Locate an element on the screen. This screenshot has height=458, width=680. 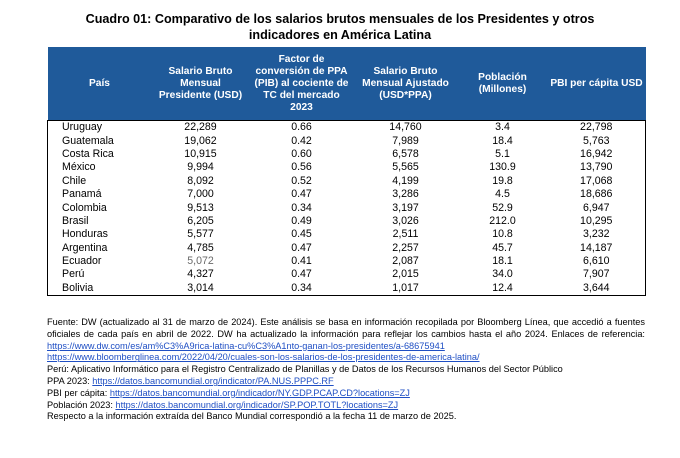
cell-adjusted: 3,026 is located at coordinates (405, 220).